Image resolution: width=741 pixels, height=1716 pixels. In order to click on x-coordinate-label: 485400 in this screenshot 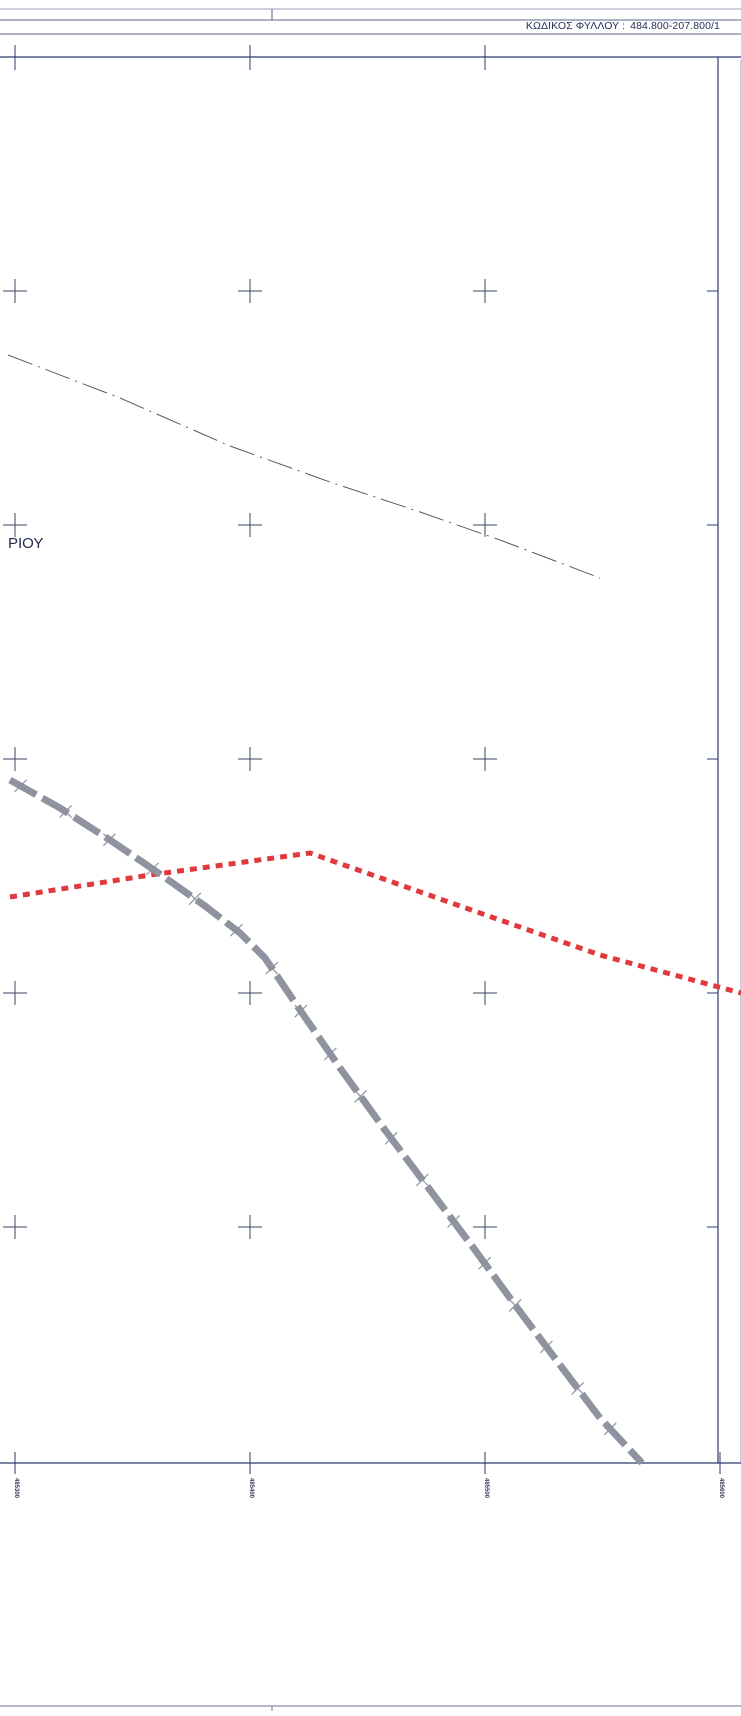, I will do `click(251, 1488)`.